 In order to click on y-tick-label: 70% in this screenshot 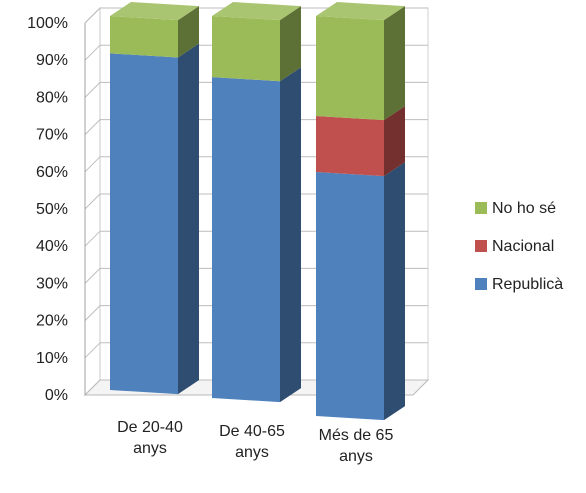, I will do `click(52, 135)`.